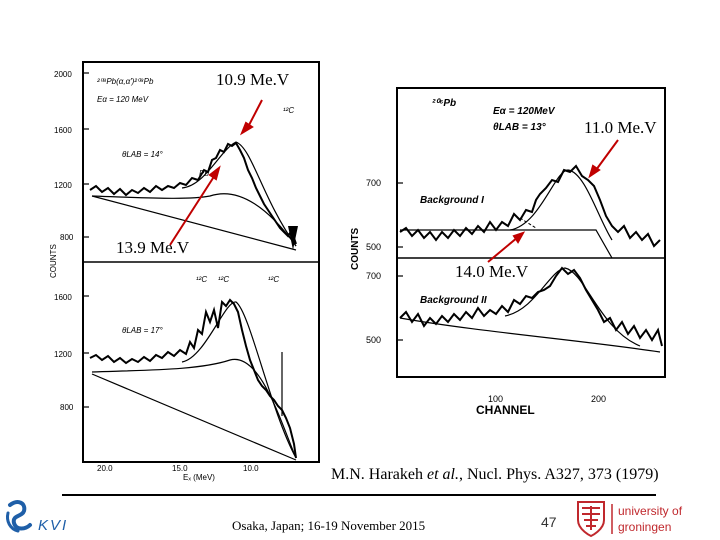 The image size is (720, 540). Describe the element at coordinates (598, 399) in the screenshot. I see `right-xtick: 200` at that location.